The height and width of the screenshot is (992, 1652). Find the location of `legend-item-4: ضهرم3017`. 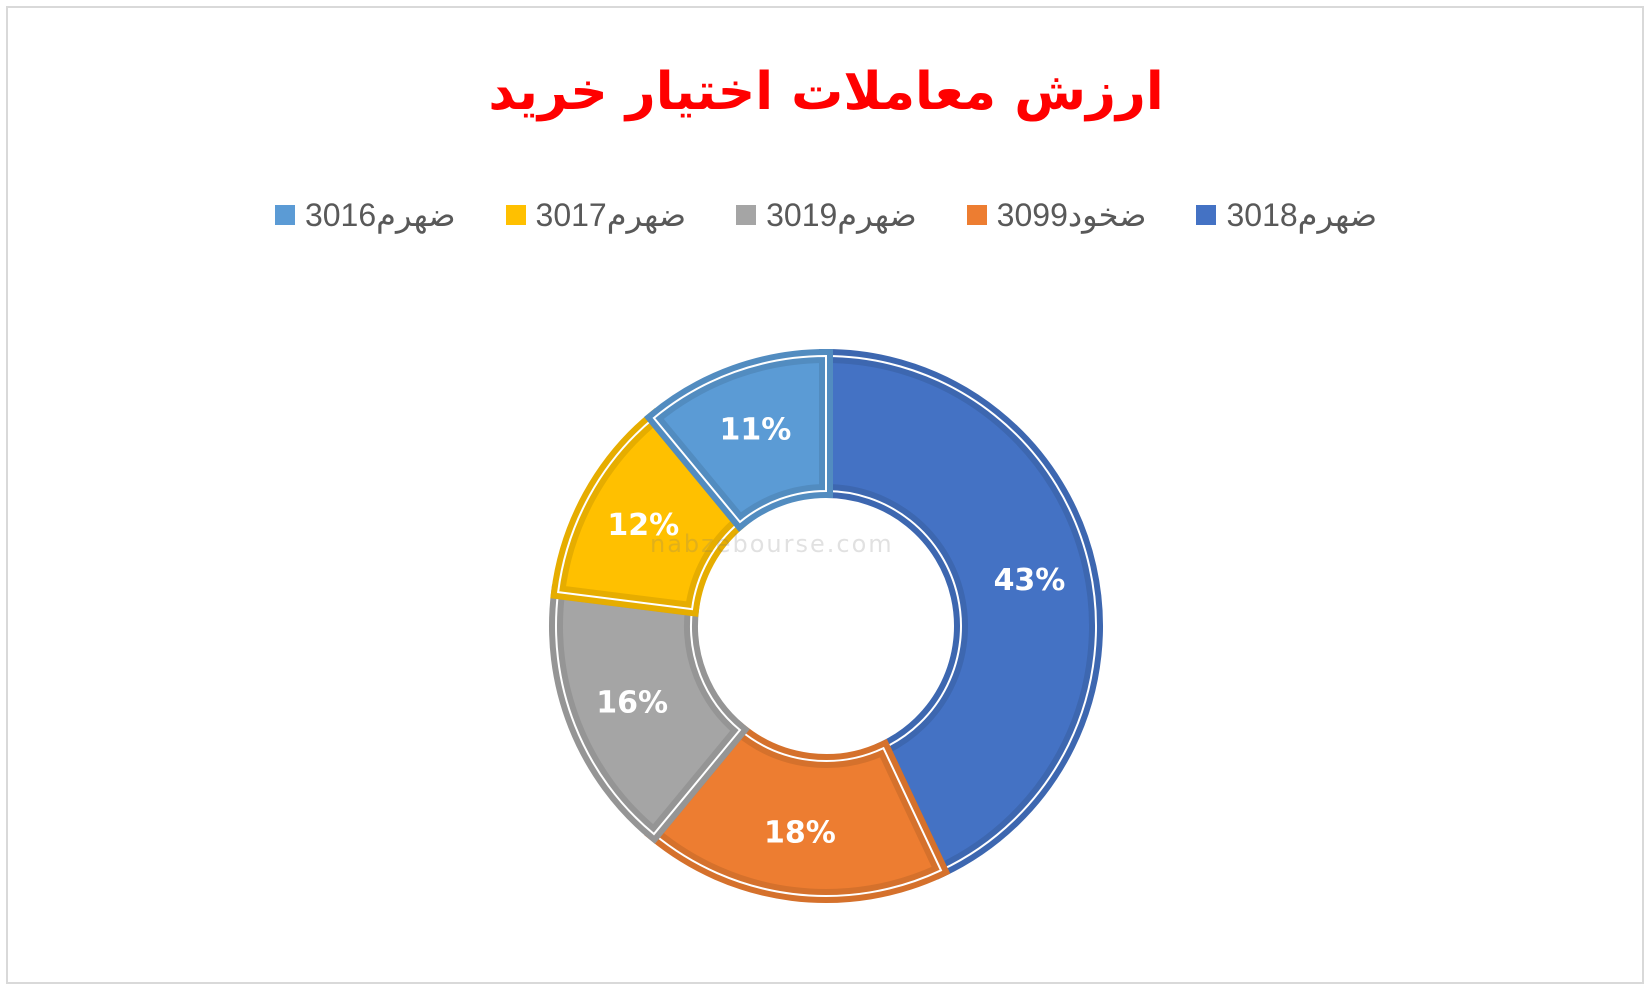

legend-item-4: ضهرم3017 is located at coordinates (596, 215).